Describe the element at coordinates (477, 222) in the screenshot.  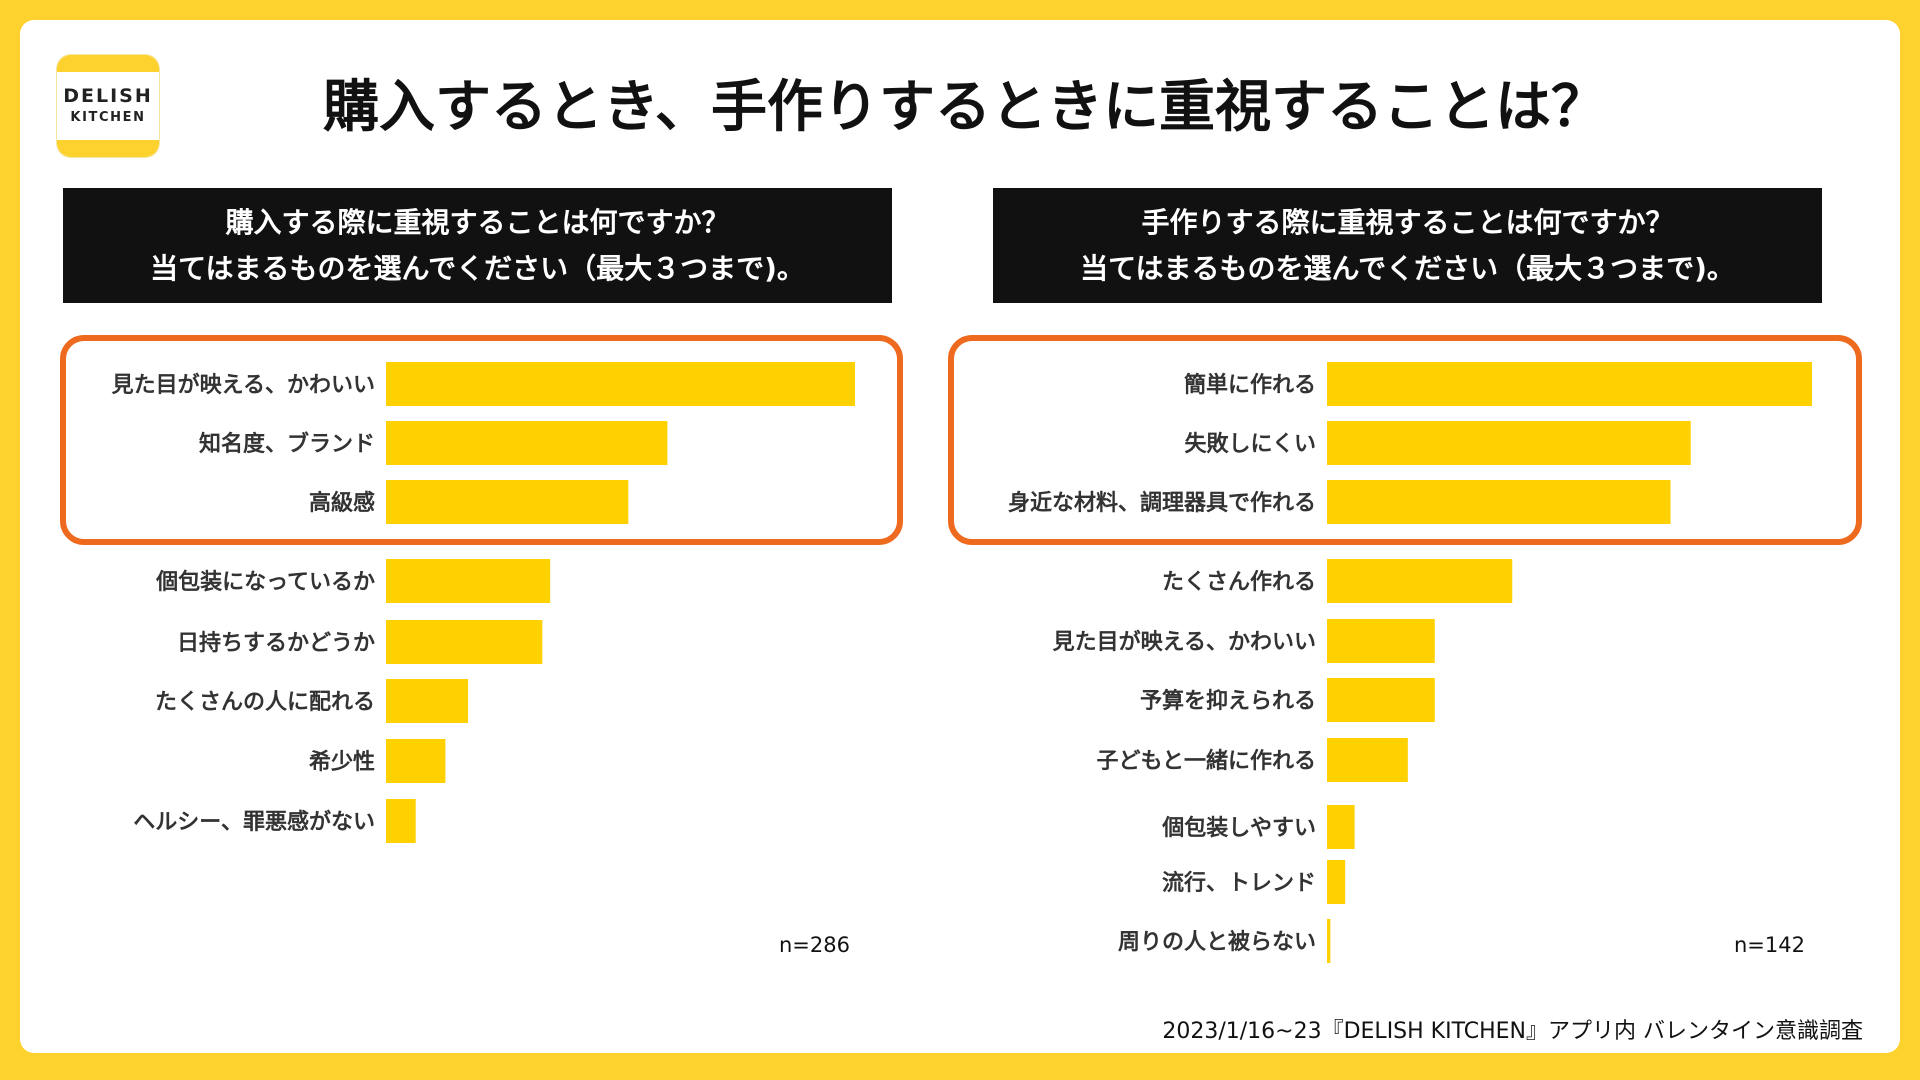
I see `question-purchase-line1: 購入する際に重視することは何ですか？` at that location.